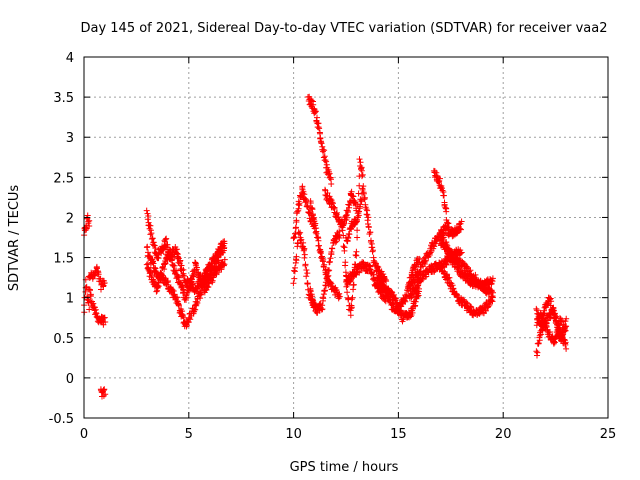 The image size is (640, 480). What do you see at coordinates (70, 138) in the screenshot?
I see `y-tick-label: 3` at bounding box center [70, 138].